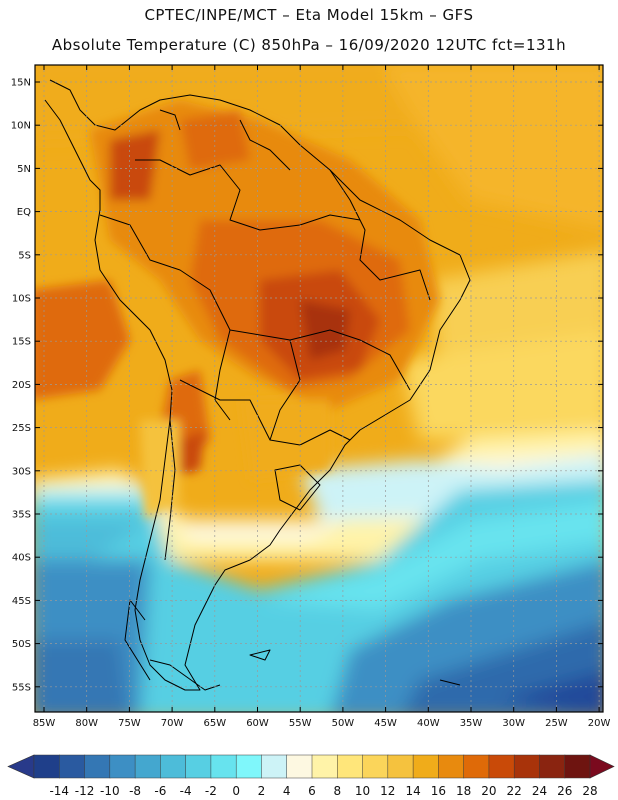 This screenshot has width=618, height=800. I want to click on lat-label: 30S, so click(21, 471).